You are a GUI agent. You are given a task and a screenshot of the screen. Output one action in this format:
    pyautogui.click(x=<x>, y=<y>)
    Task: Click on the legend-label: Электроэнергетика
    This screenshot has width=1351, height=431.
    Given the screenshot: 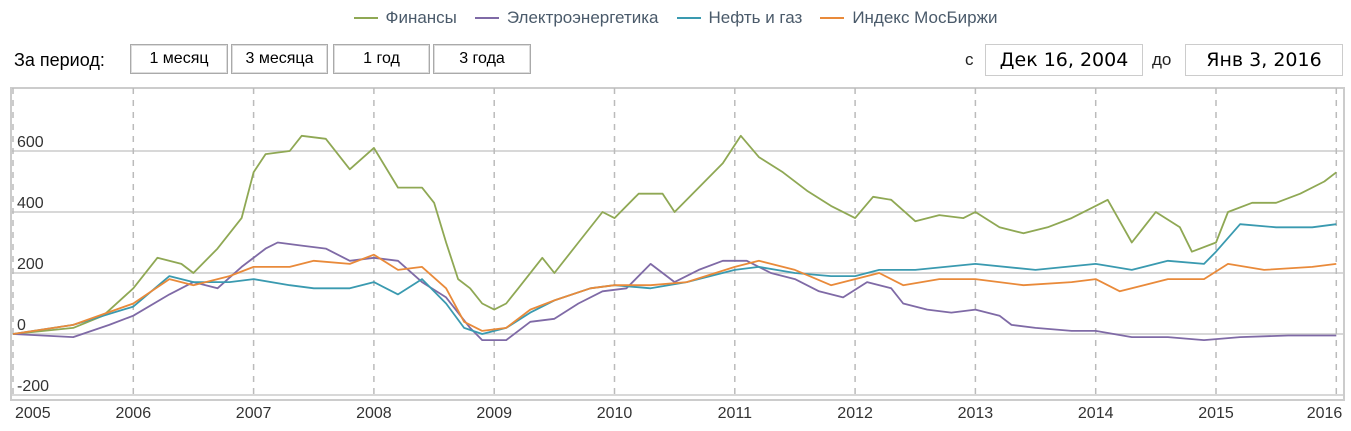 What is the action you would take?
    pyautogui.click(x=582, y=17)
    